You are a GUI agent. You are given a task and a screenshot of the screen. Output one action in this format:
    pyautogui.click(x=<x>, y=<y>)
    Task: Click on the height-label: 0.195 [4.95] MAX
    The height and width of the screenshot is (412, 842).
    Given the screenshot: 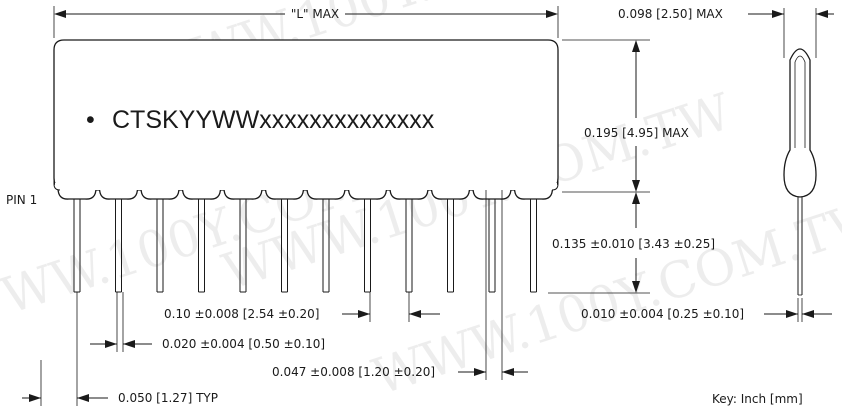 What is the action you would take?
    pyautogui.click(x=636, y=133)
    